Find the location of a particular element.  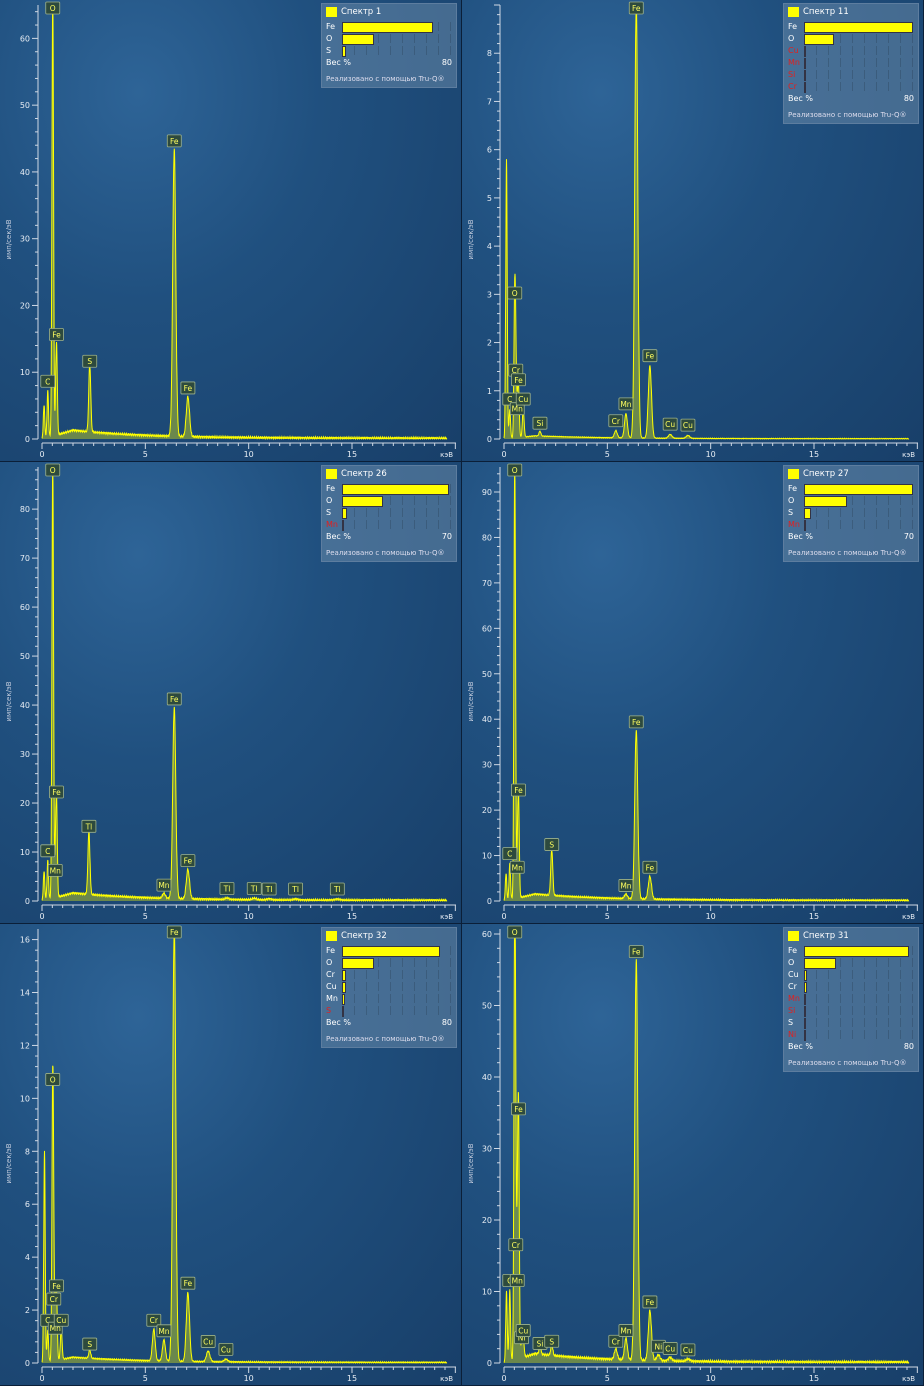

y-tick-label: 16 is located at coordinates (25, 940).